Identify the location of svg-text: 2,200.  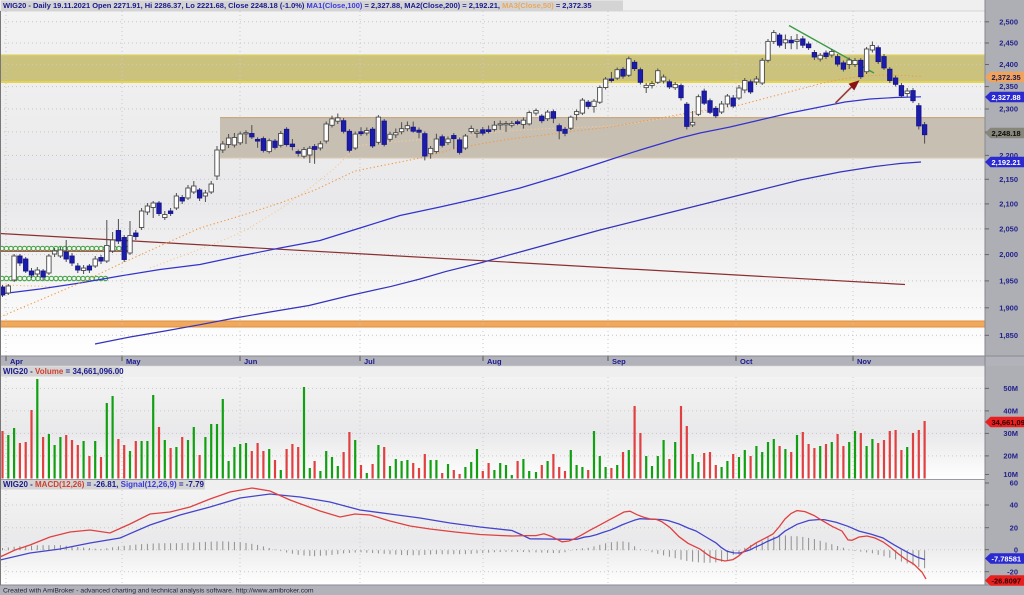
(1008, 155).